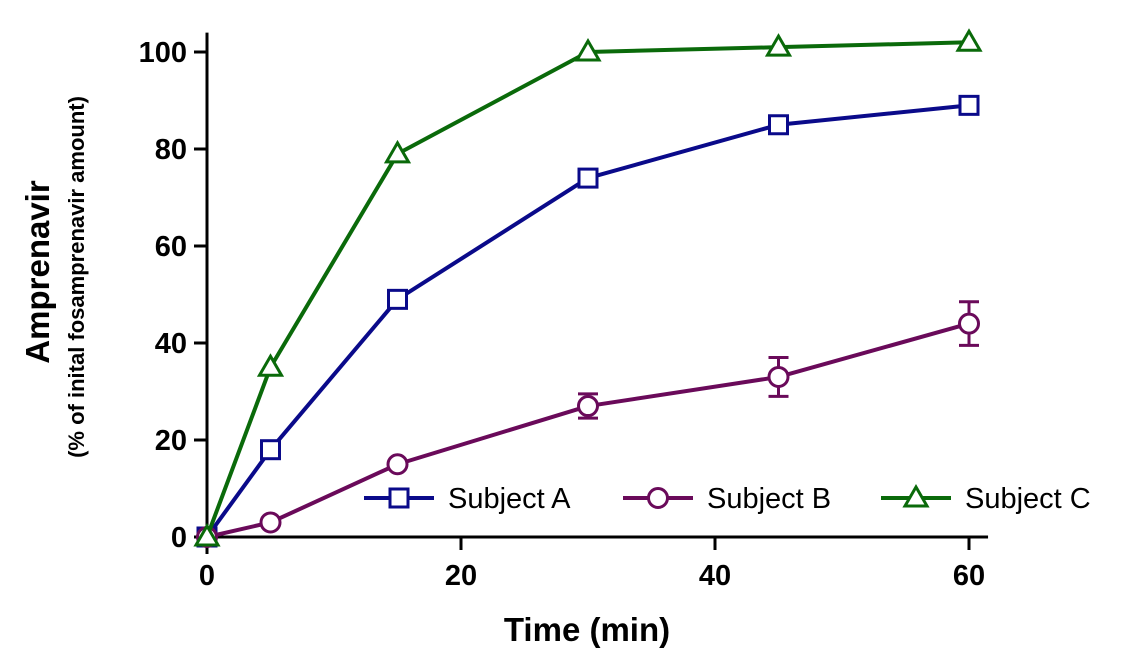 This screenshot has width=1126, height=656. I want to click on legend-item-3: Subject C, so click(986, 499).